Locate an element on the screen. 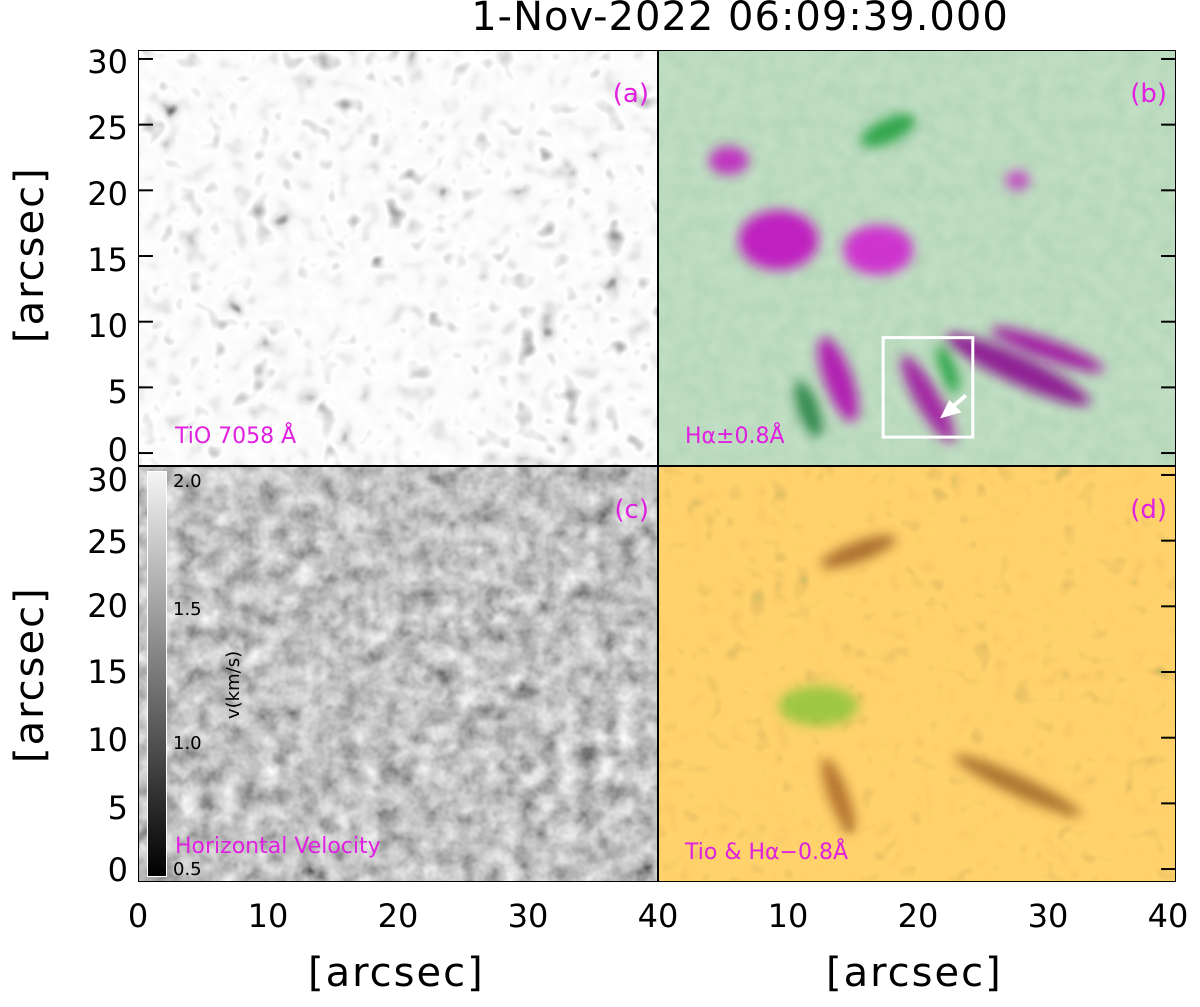 The width and height of the screenshot is (1200, 1007). colorbar-tick: 1.5 is located at coordinates (187, 609).